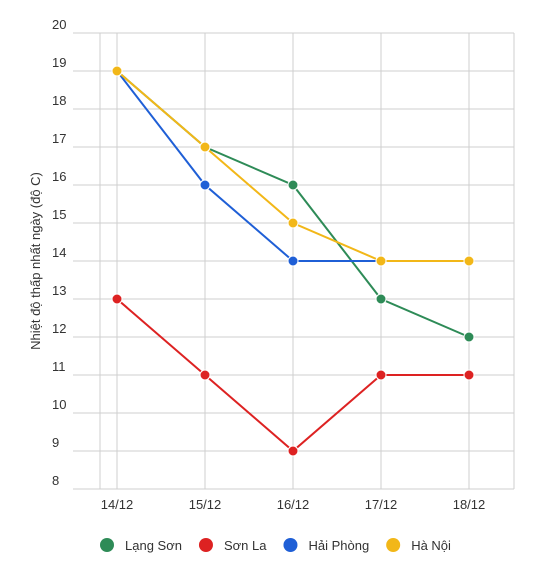 The height and width of the screenshot is (579, 541). Describe the element at coordinates (59, 176) in the screenshot. I see `y-tick-label: 16` at that location.